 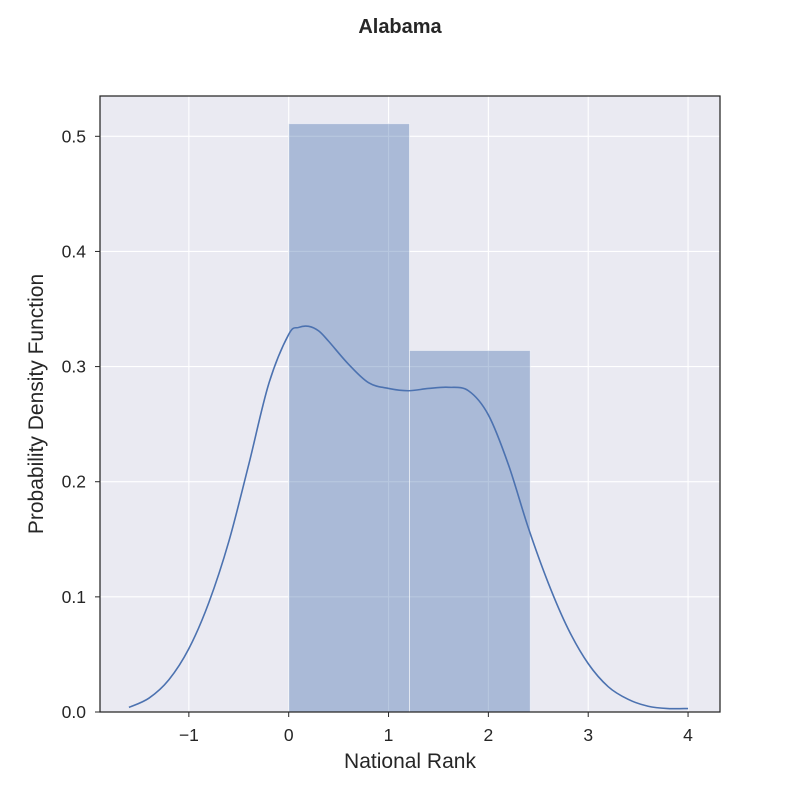 What do you see at coordinates (688, 735) in the screenshot?
I see `x-tick-label-5: 4` at bounding box center [688, 735].